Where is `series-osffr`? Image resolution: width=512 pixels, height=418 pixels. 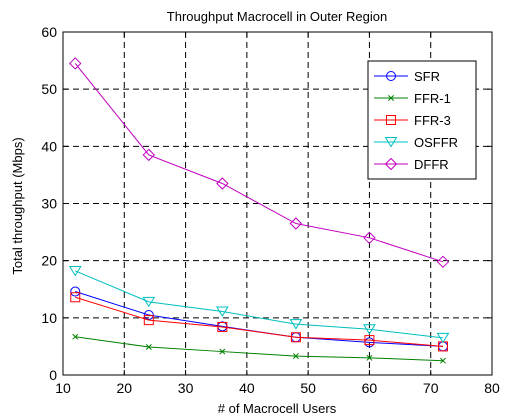
series-osffr is located at coordinates (259, 304).